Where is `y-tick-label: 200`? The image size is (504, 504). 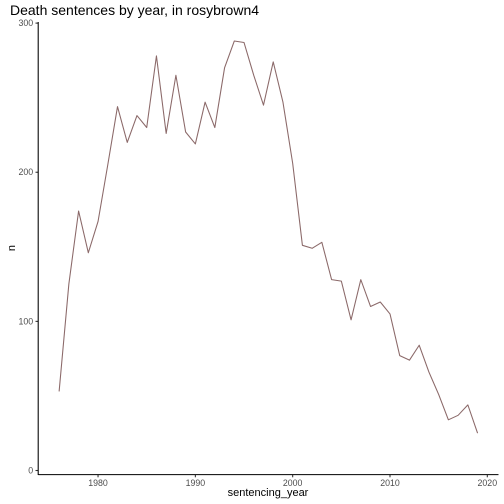
y-tick-label: 200 is located at coordinates (26, 172).